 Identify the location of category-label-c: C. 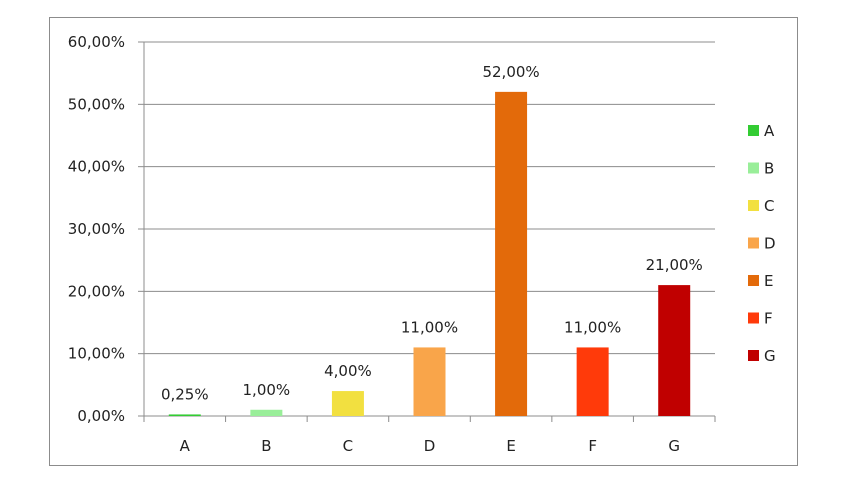
(348, 446).